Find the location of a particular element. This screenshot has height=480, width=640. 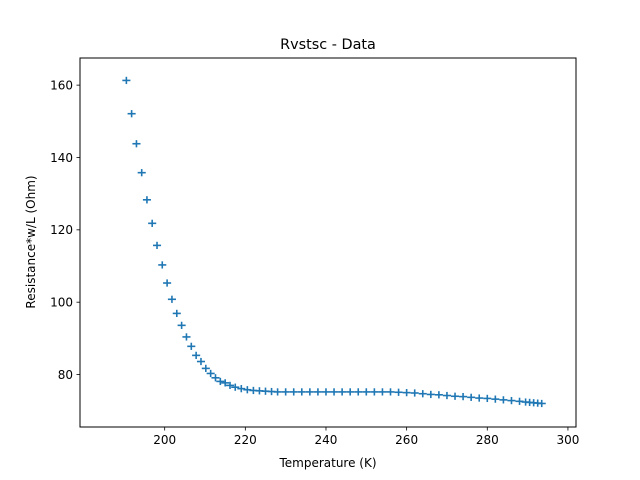

y-axis-ticks: 80 100 120 140 160 is located at coordinates (65, 230).